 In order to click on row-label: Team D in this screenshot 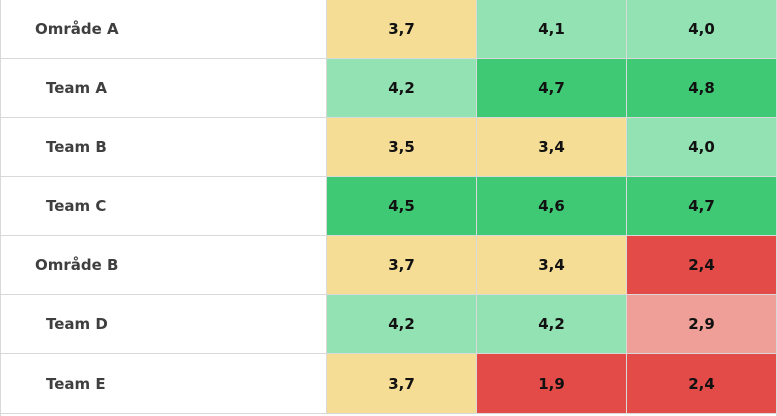, I will do `click(164, 324)`.